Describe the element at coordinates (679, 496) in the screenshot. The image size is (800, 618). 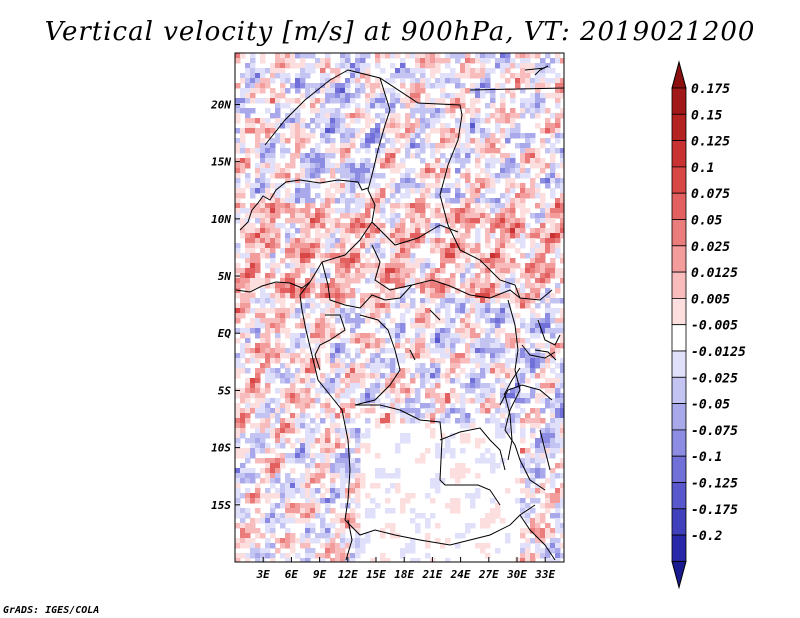
I see `colorbar-swatch` at that location.